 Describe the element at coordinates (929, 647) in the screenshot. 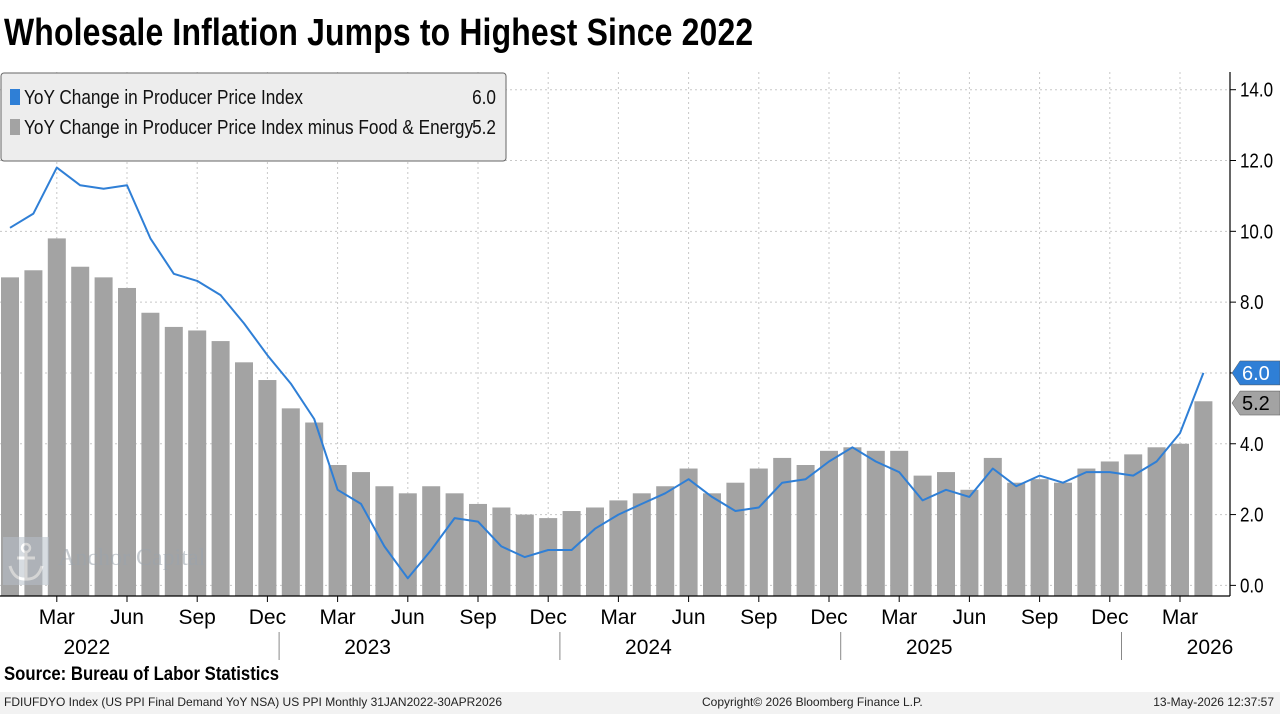

I see `x-tick-year: 2025` at that location.